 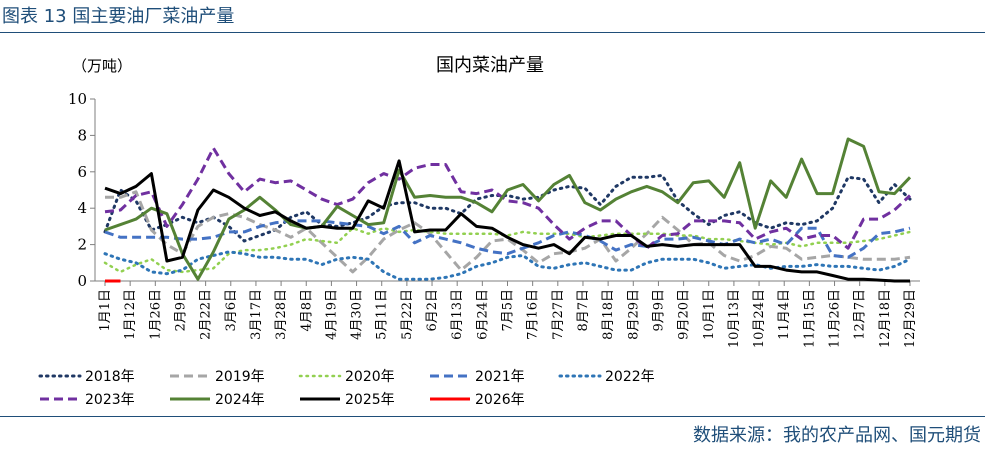 What do you see at coordinates (784, 314) in the screenshot?
I see `x-tick-label: 11月4日` at bounding box center [784, 314].